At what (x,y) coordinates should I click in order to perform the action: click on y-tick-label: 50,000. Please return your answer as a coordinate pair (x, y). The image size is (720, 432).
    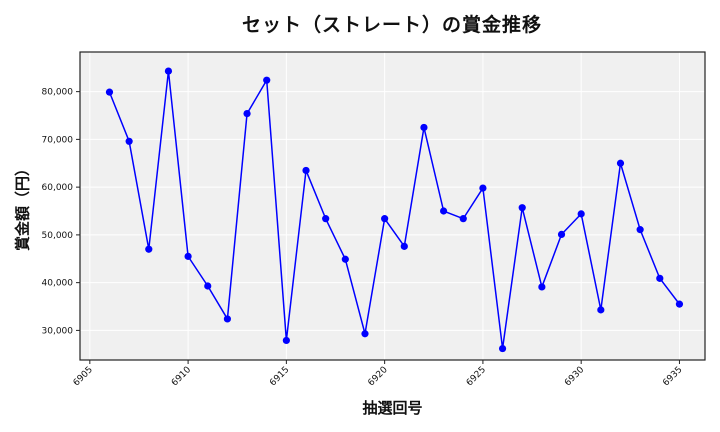
    Looking at the image, I should click on (58, 236).